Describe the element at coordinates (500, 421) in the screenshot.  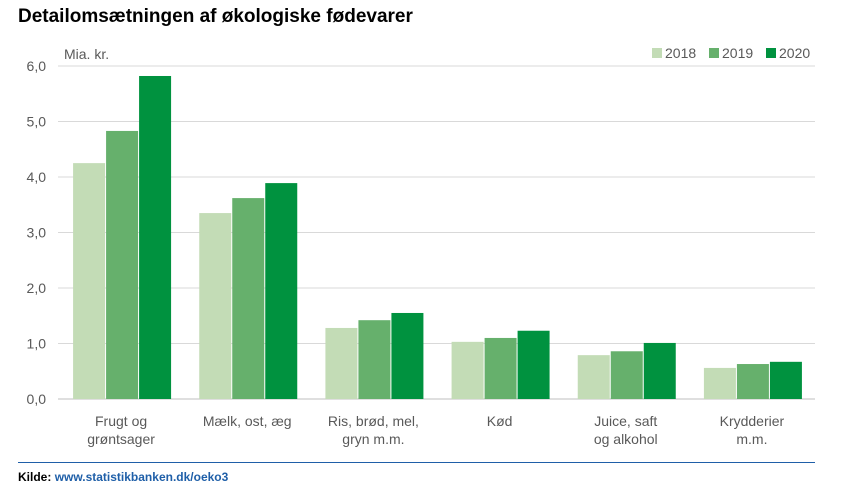
I see `x-tick-label: Kød` at that location.